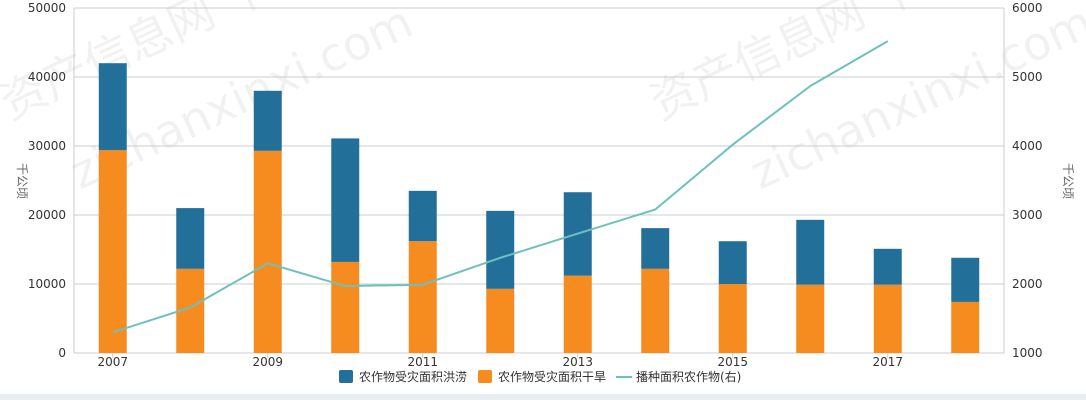 The image size is (1086, 400). I want to click on legend: 农作物受灾面积洪涝 农作物受灾面积干旱 播种面积农作物(右), so click(540, 376).